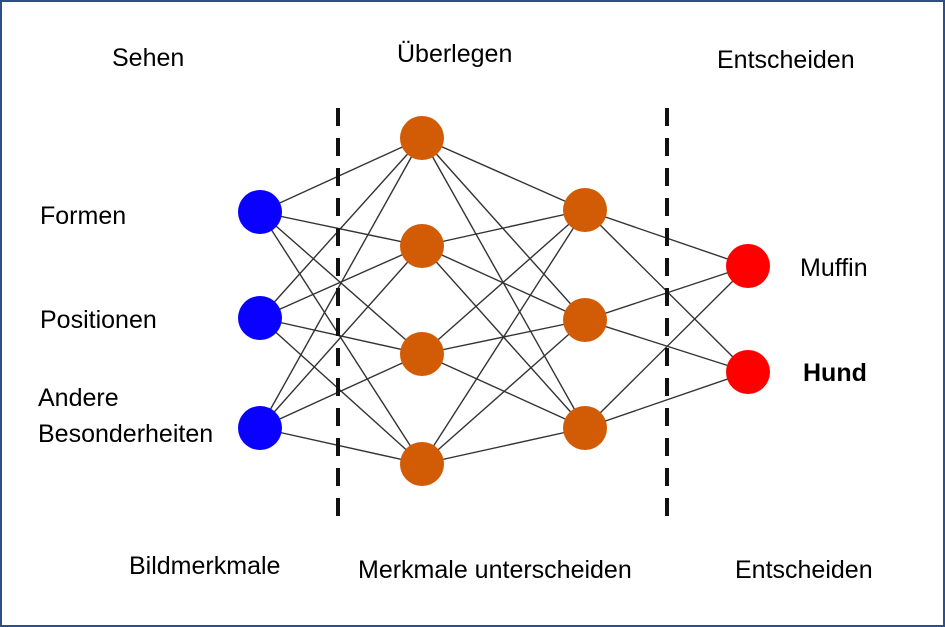 Image resolution: width=945 pixels, height=627 pixels. Describe the element at coordinates (126, 434) in the screenshot. I see `input-label-other-line2: Besonderheiten` at that location.